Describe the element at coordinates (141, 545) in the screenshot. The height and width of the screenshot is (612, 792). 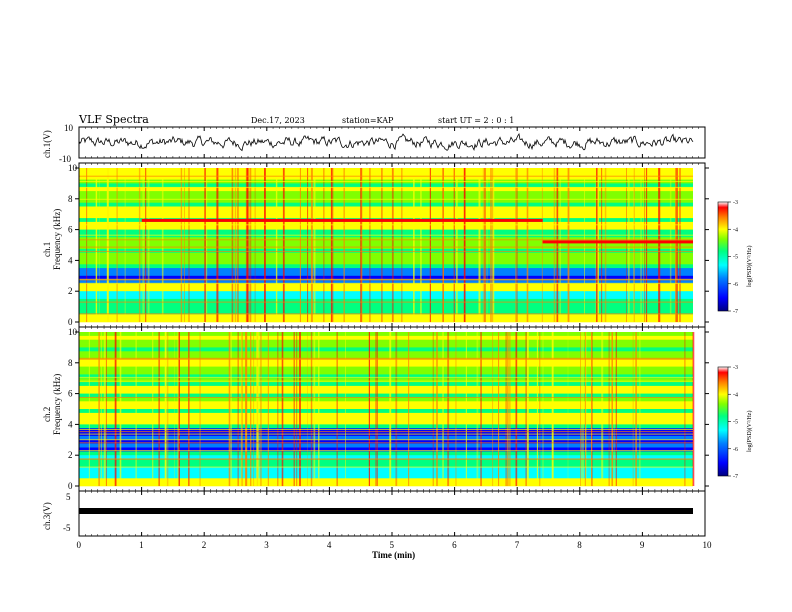
I see `time-tick-label: 1` at that location.